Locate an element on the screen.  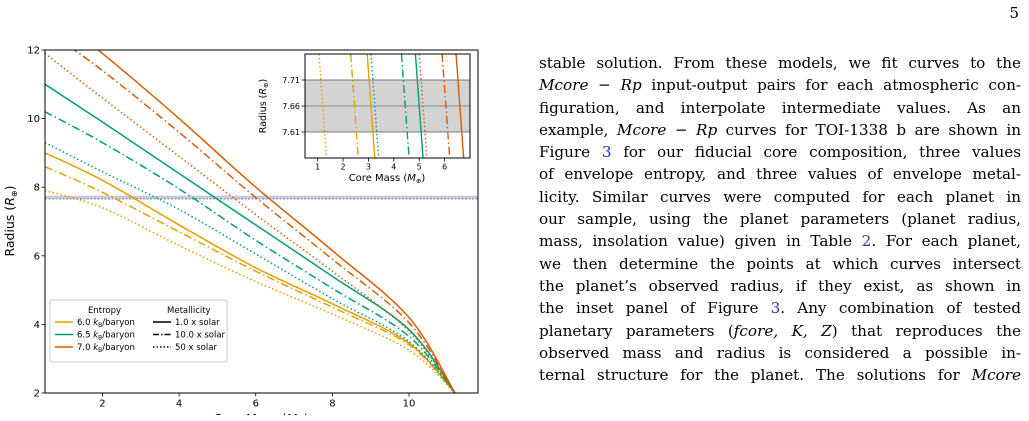
y-tick-label: 7.66 is located at coordinates (291, 106).